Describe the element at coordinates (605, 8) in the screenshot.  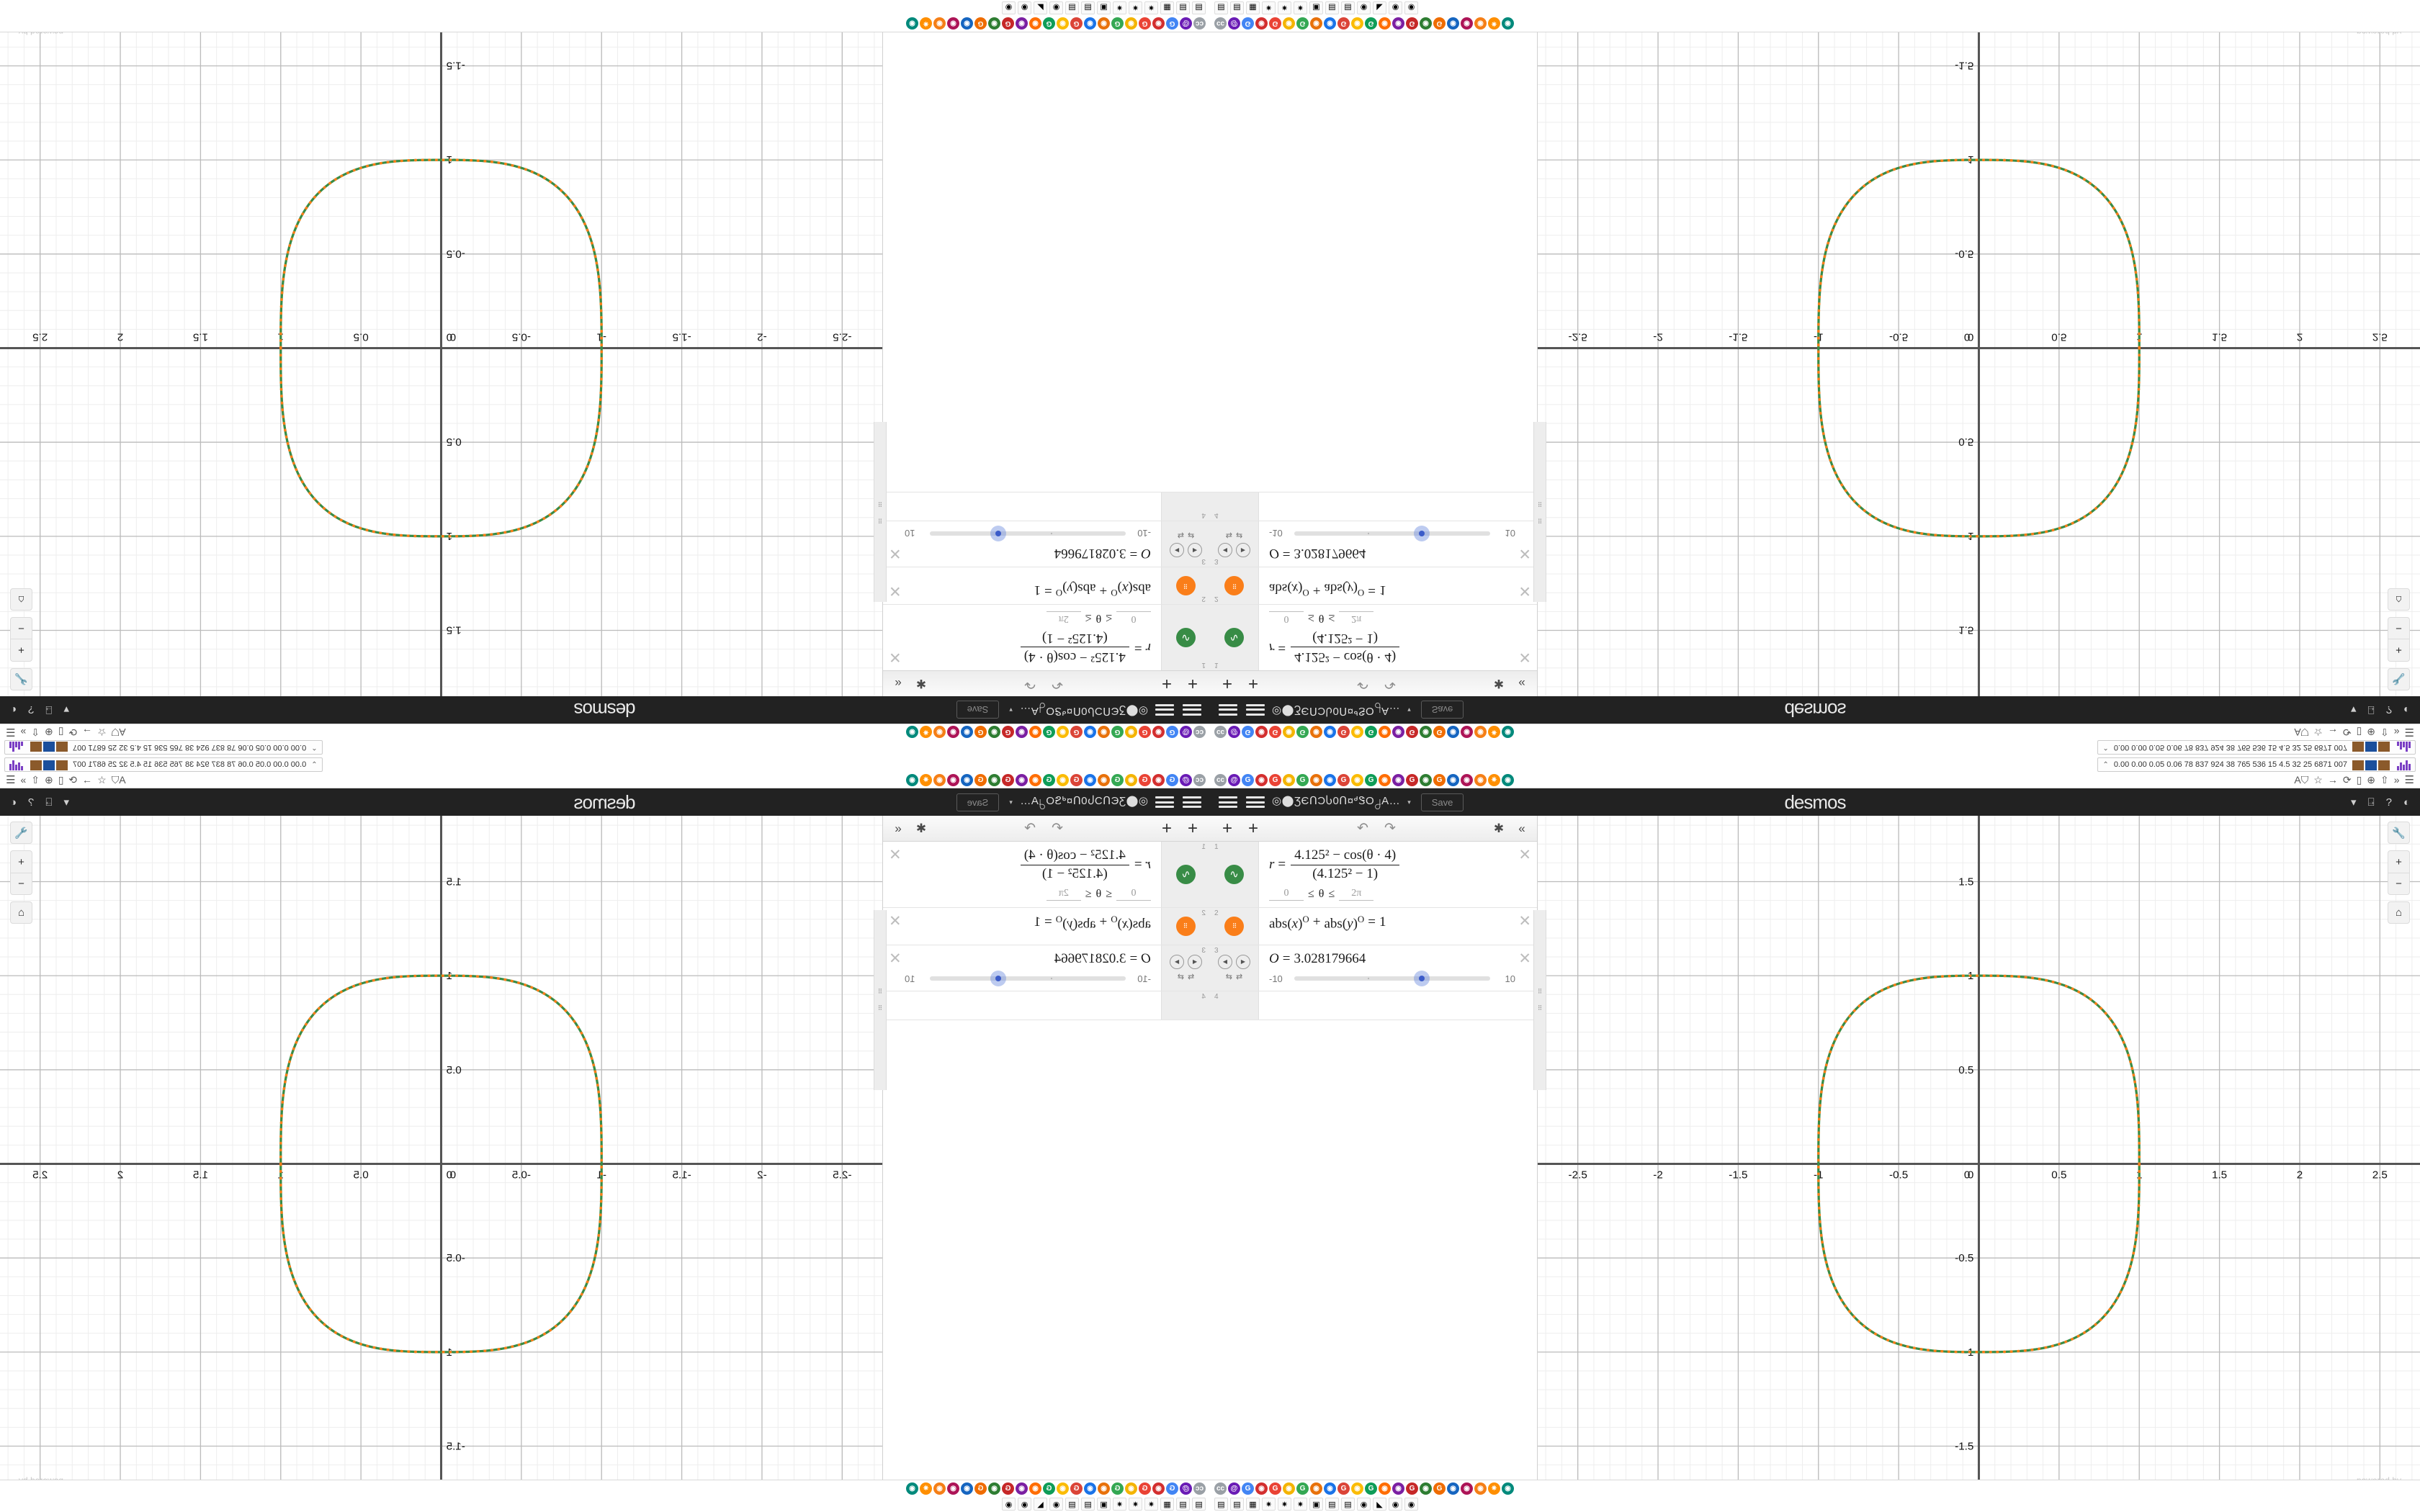
I see `bookmark-tile-row: ▤ ▤ ▦ ✷ ✷ ✷ ▣ ▤ ▤ ◉ ◣ ◉ ◉` at that location.